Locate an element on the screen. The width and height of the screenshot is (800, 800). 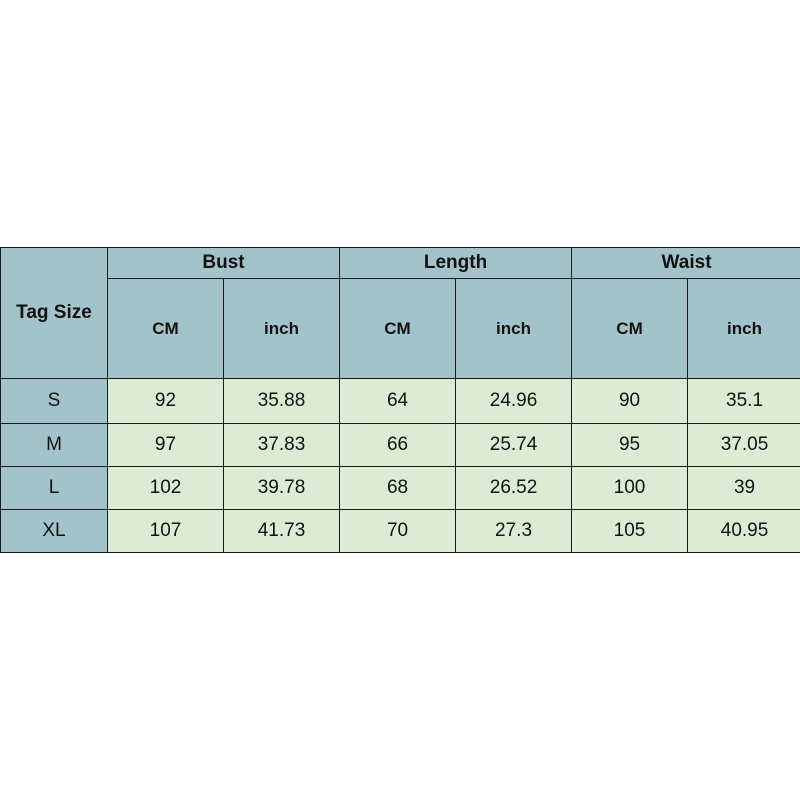
measurement-cell: 27.3 is located at coordinates (514, 531).